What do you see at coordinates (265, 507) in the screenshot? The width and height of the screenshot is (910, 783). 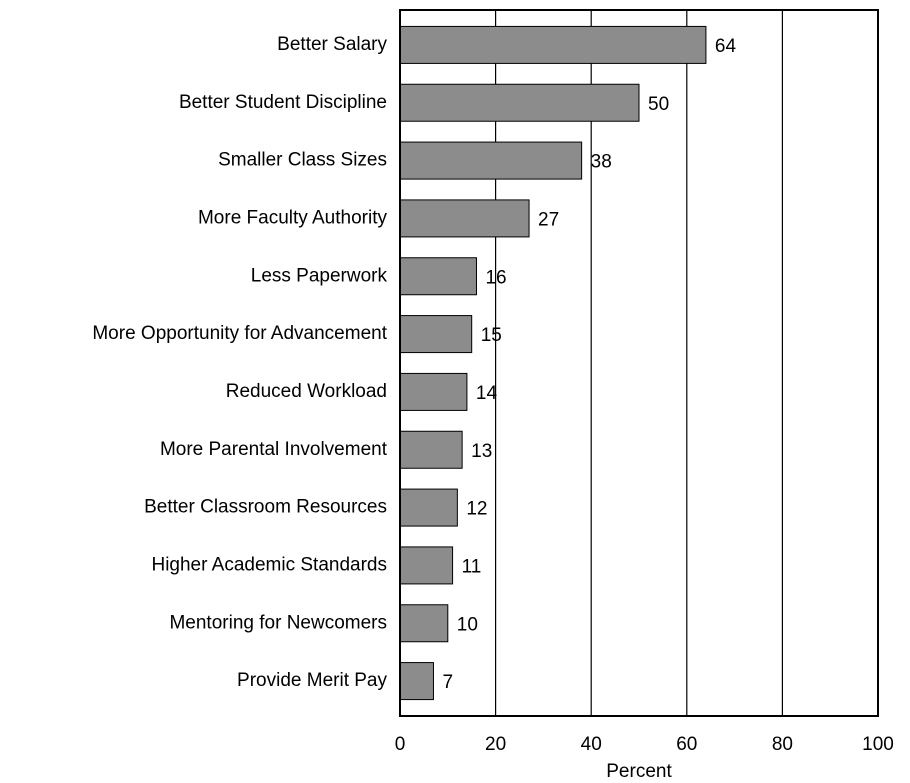 I see `y-tick-label: Better Classroom Resources` at bounding box center [265, 507].